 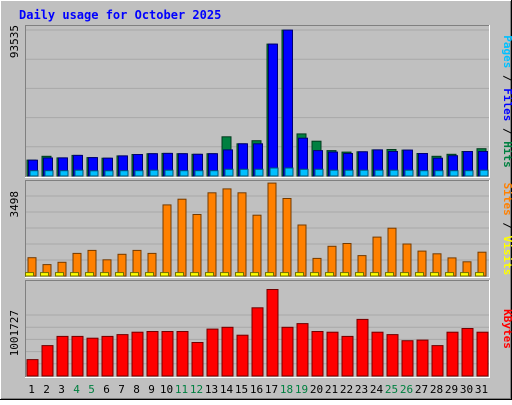 What do you see at coordinates (506, 104) in the screenshot?
I see `legend-entry: Files` at bounding box center [506, 104].